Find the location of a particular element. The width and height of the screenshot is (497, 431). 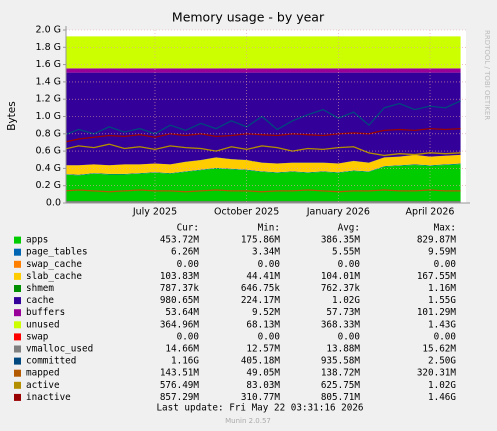

y-tick-label: 0.8 G is located at coordinates (49, 133).